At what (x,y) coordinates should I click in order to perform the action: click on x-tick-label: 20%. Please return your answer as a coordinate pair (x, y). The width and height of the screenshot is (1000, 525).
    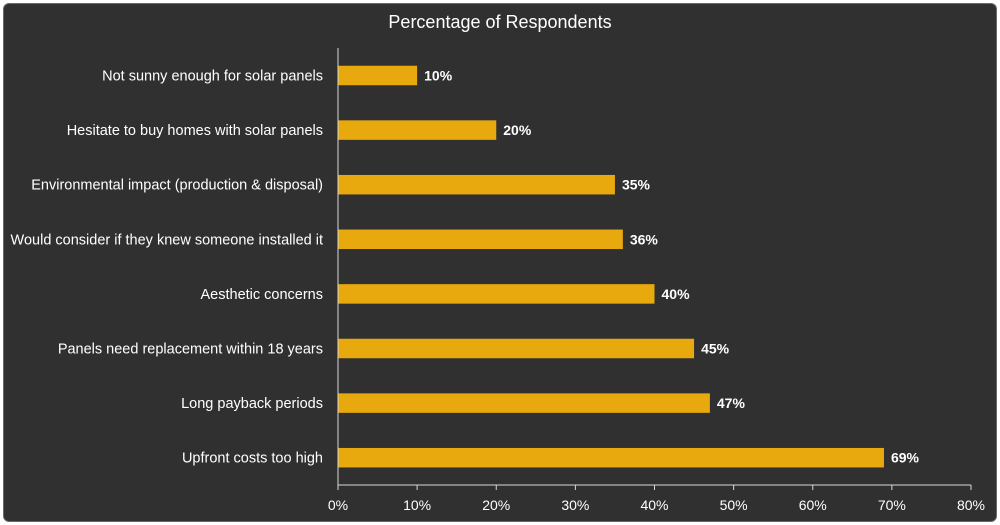
    Looking at the image, I should click on (496, 505).